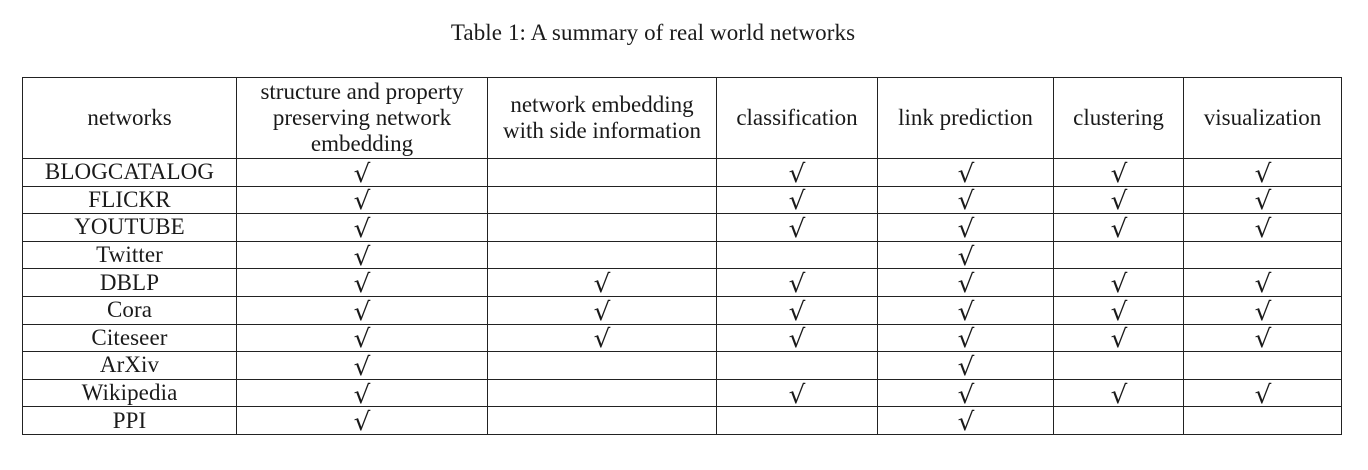  What do you see at coordinates (1118, 118) in the screenshot?
I see `header-clustering: clustering` at bounding box center [1118, 118].